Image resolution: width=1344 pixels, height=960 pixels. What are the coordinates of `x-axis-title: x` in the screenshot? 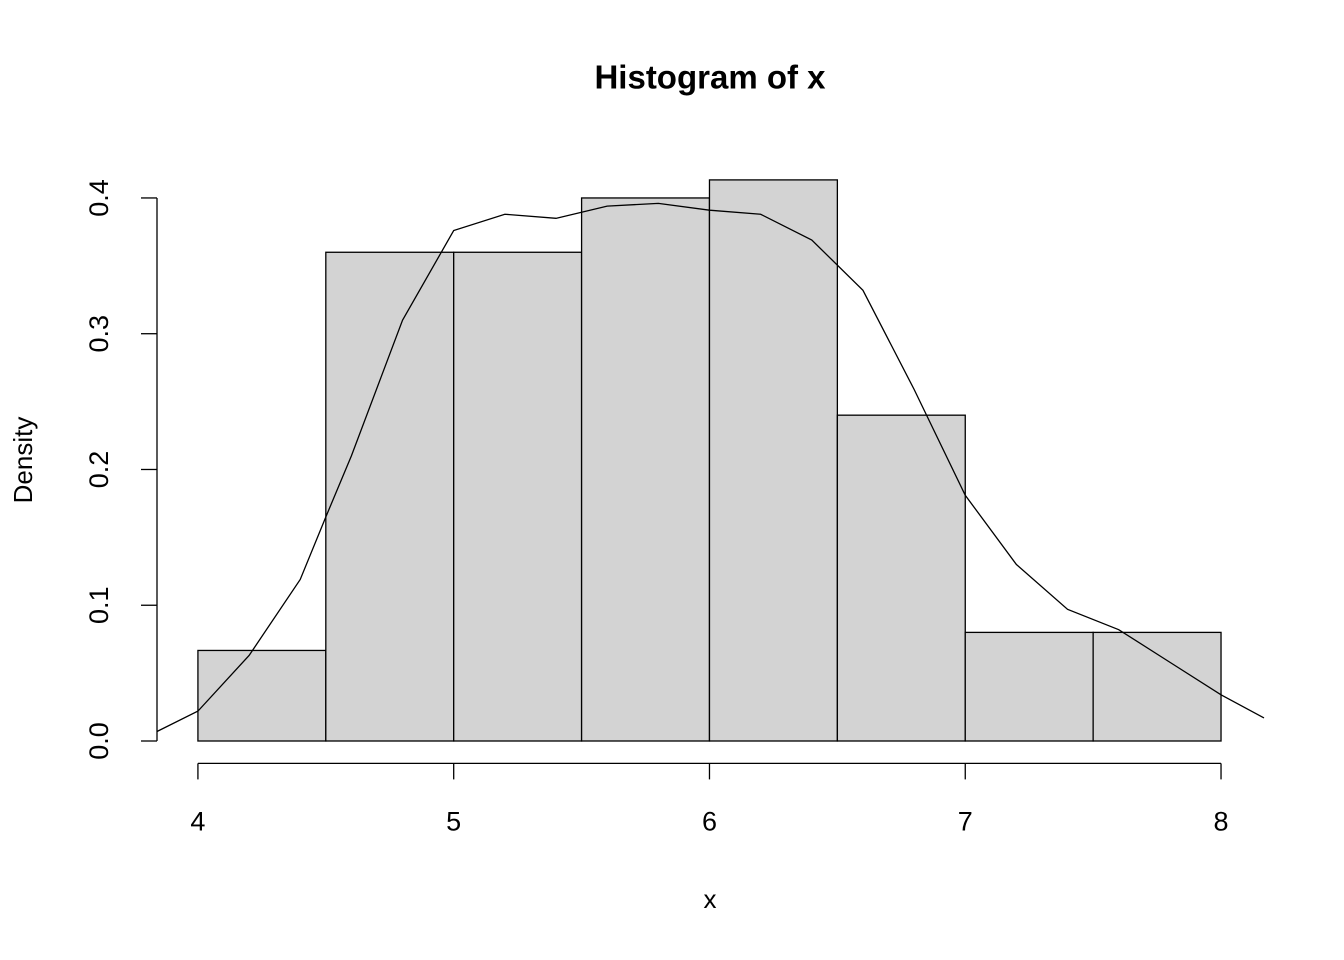 It's located at (710, 899).